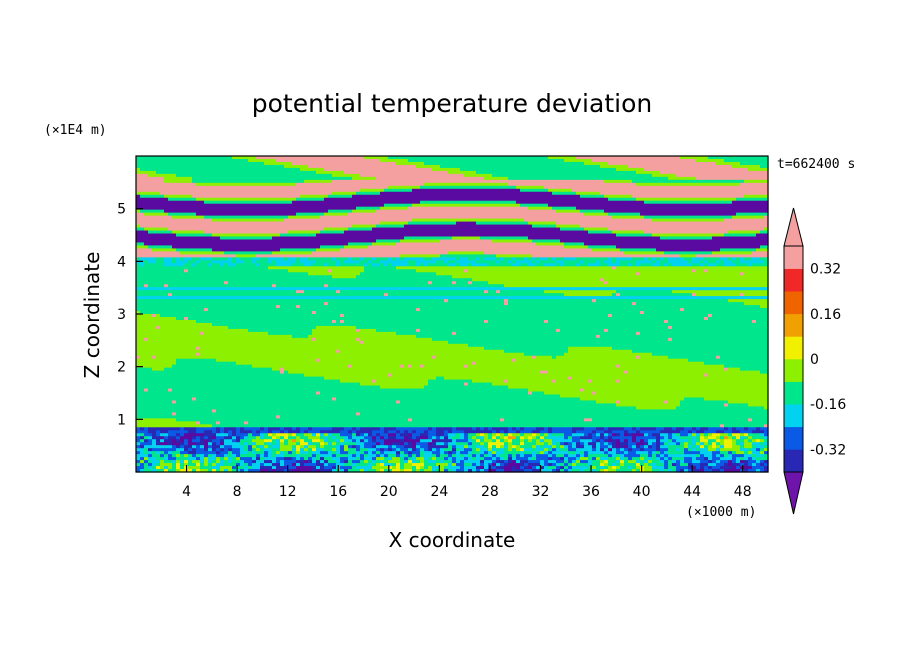  What do you see at coordinates (452, 103) in the screenshot?
I see `chart-title: potential temperature deviation` at bounding box center [452, 103].